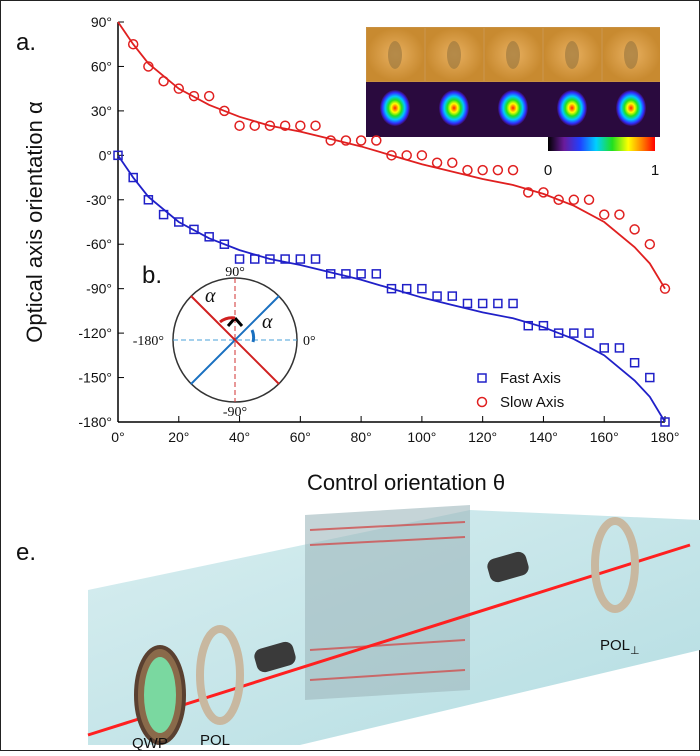 The height and width of the screenshot is (756, 700). What do you see at coordinates (421, 437) in the screenshot?
I see `x-tick-label: 100°` at bounding box center [421, 437].